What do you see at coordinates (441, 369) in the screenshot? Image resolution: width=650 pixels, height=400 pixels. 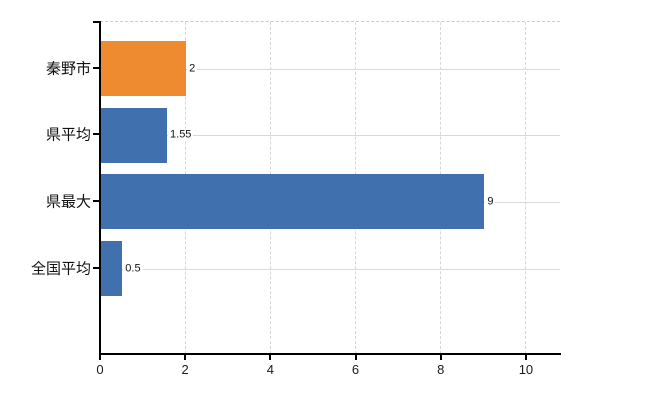 I see `x-tick-label: 8` at bounding box center [441, 369].